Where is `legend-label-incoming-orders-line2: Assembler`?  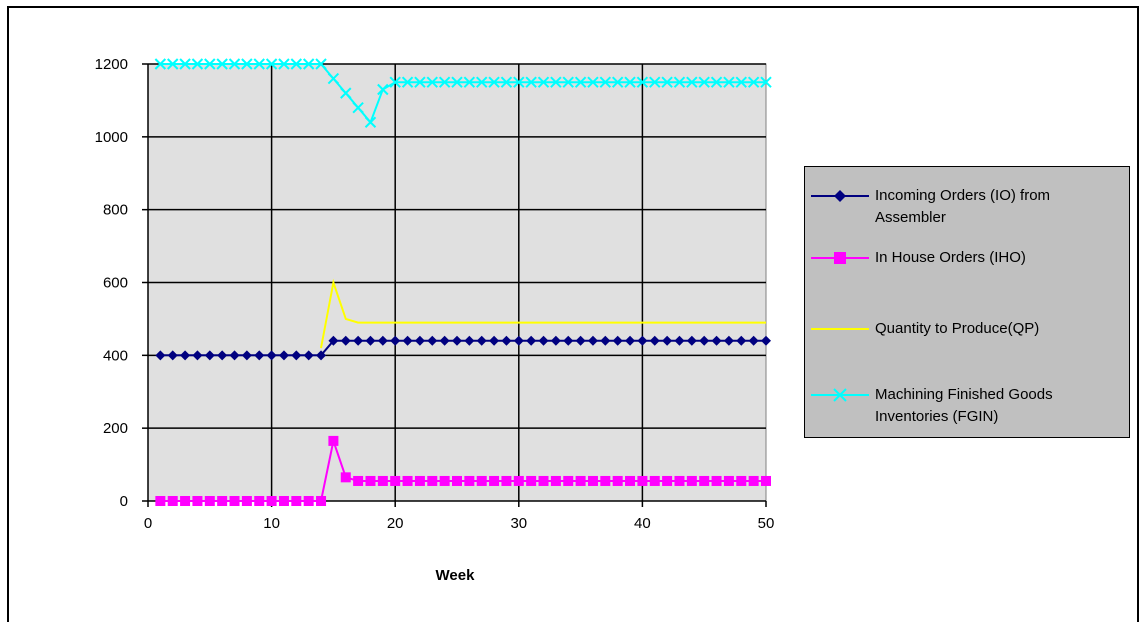 legend-label-incoming-orders-line2: Assembler is located at coordinates (910, 217).